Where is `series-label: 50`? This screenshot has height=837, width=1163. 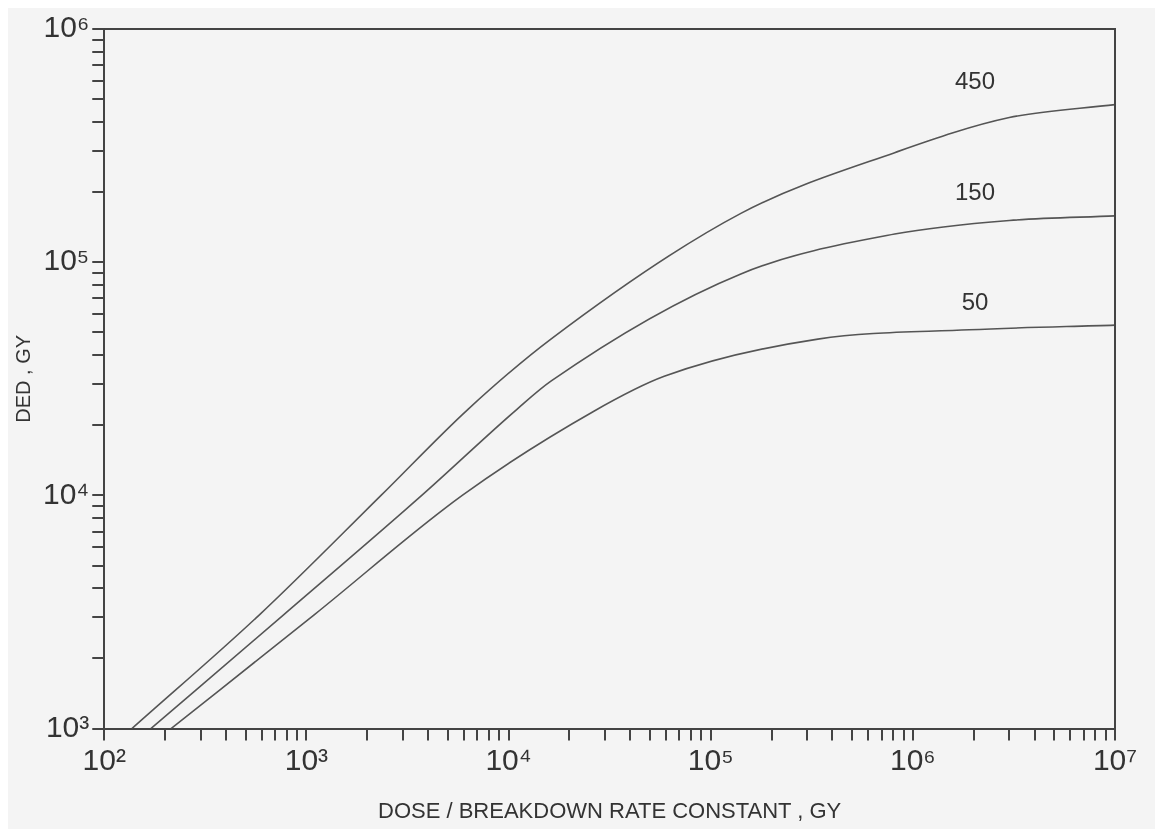 series-label: 50 is located at coordinates (975, 301).